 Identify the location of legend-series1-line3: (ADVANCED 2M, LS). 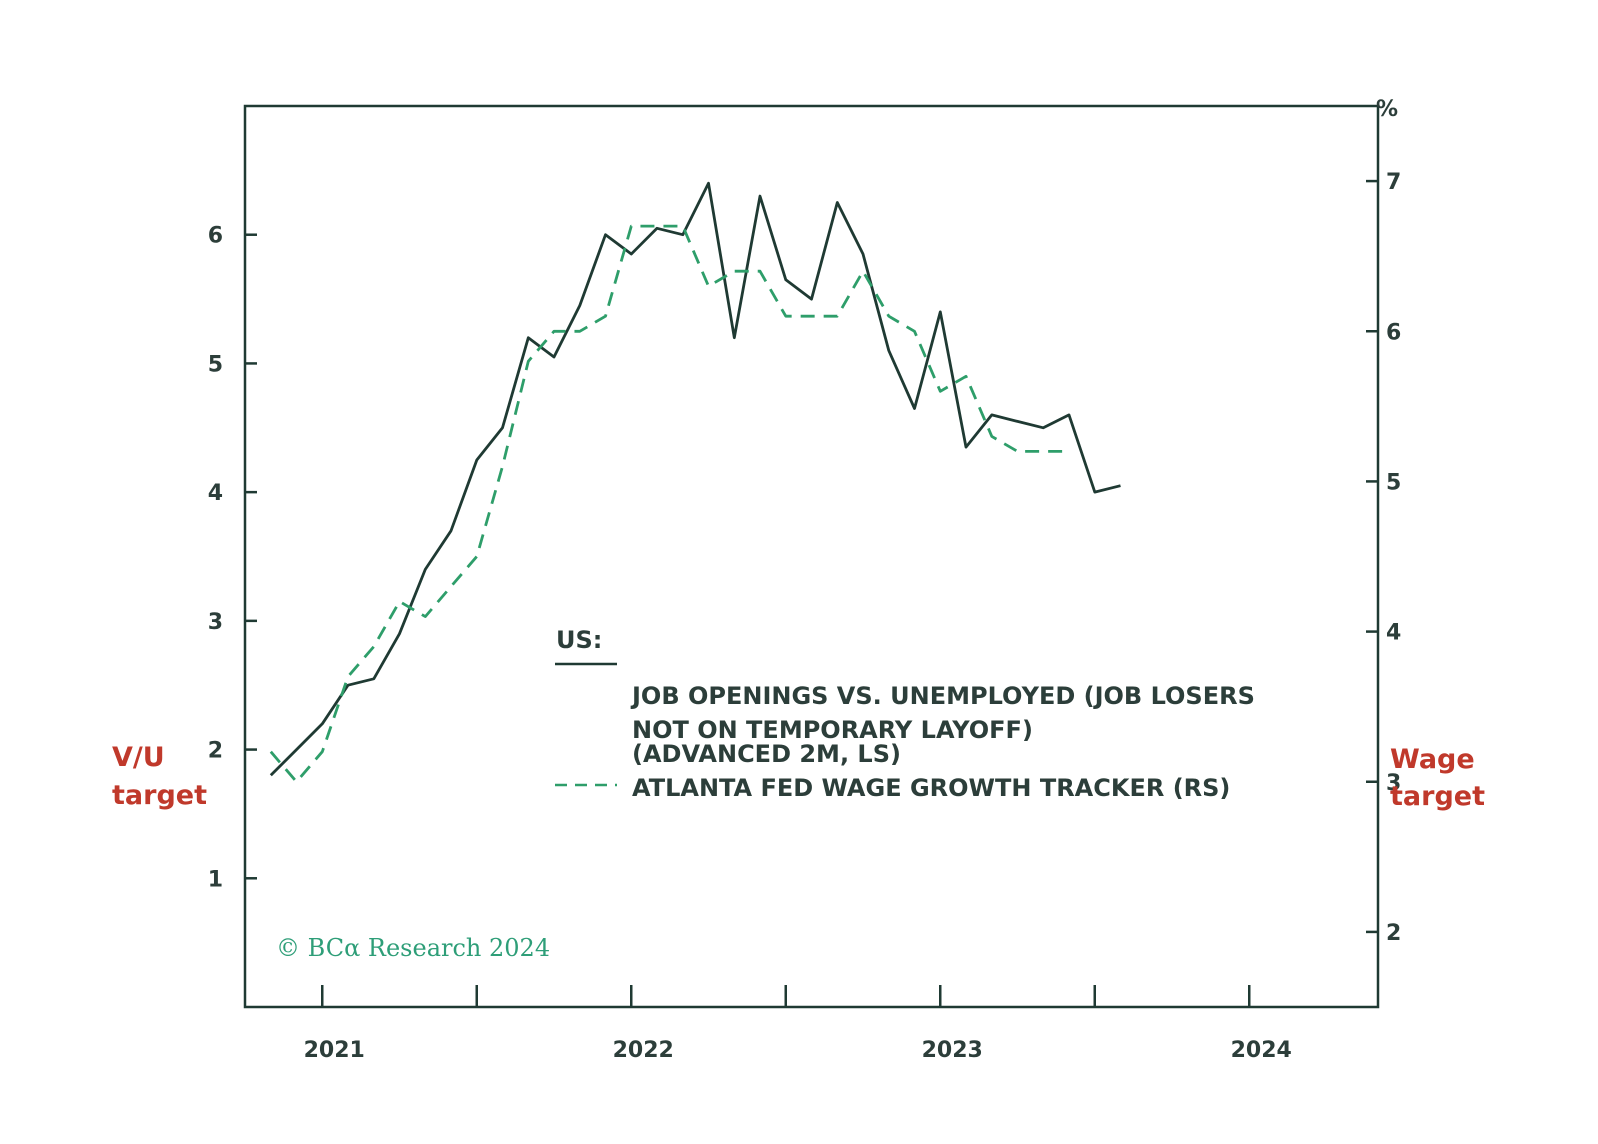
(766, 754).